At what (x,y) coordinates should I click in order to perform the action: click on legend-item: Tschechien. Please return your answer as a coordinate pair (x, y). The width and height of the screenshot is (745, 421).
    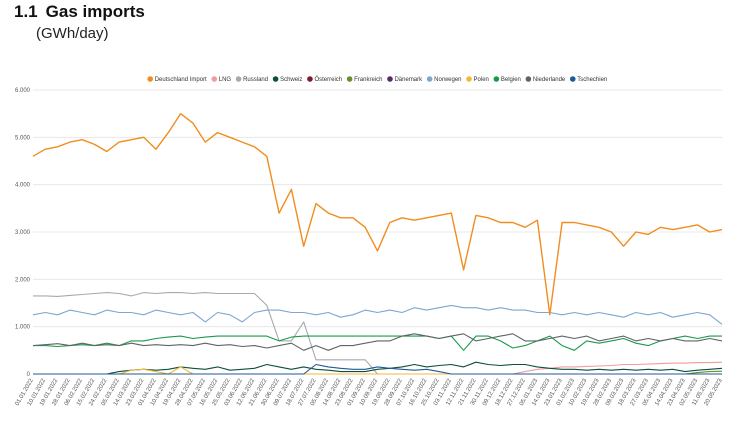
    Looking at the image, I should click on (592, 80).